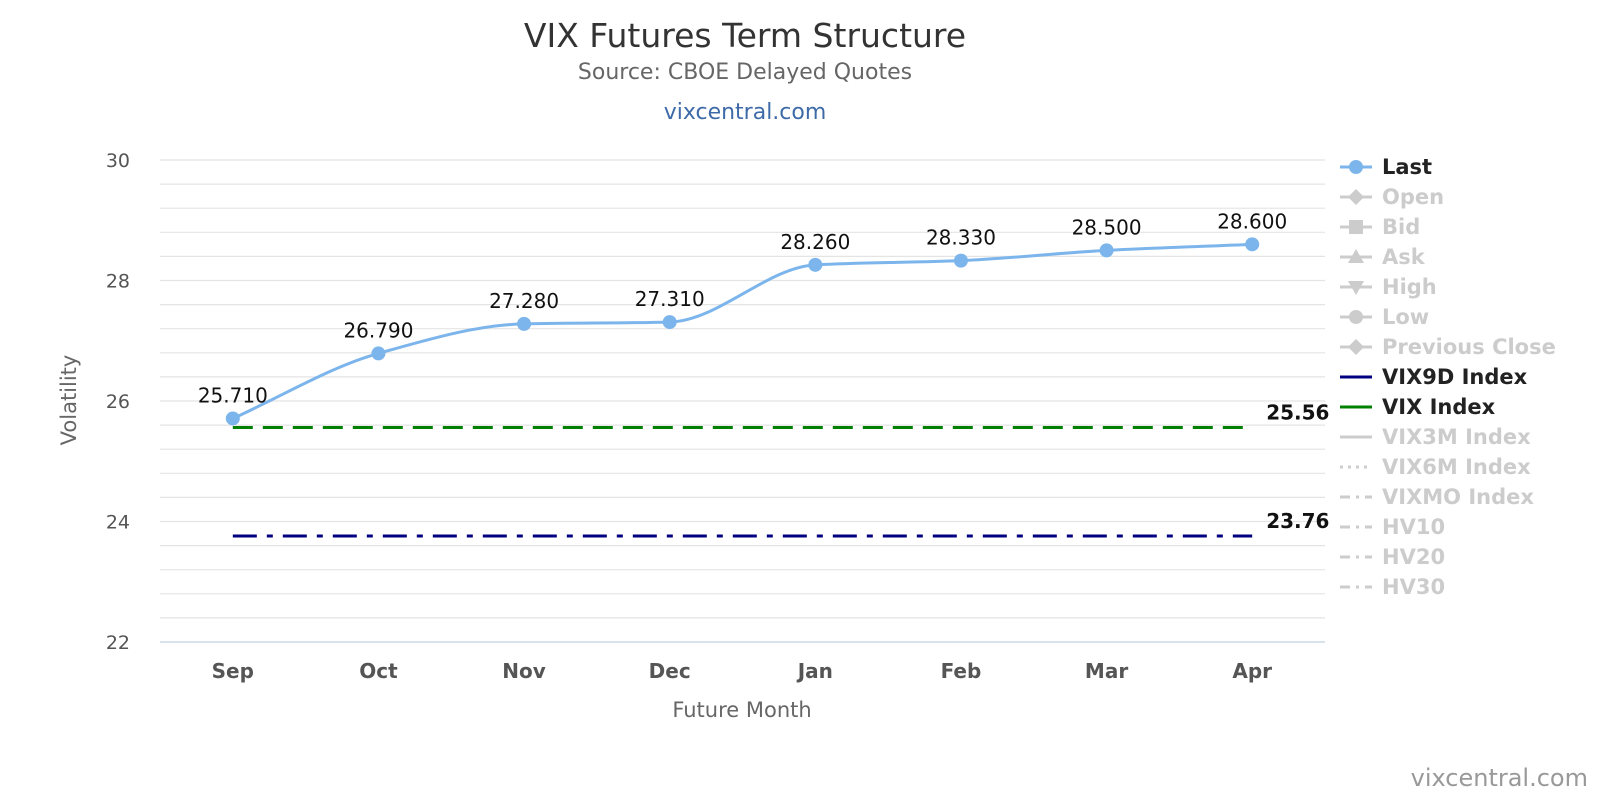 The height and width of the screenshot is (800, 1600). I want to click on source-link: vixcentral.com, so click(745, 112).